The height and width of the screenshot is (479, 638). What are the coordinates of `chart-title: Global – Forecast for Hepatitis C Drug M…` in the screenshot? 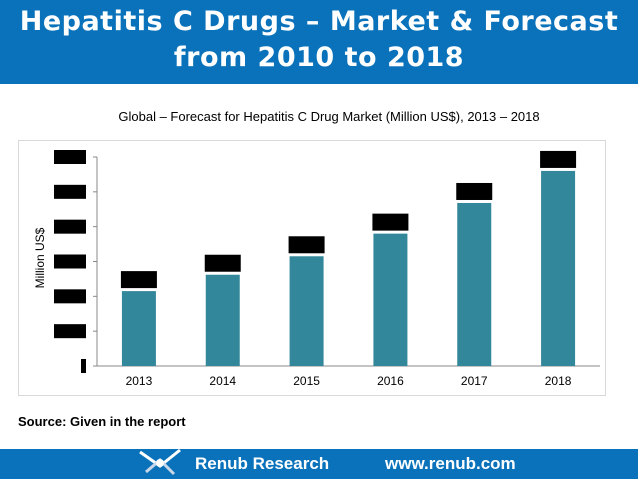 It's located at (329, 116).